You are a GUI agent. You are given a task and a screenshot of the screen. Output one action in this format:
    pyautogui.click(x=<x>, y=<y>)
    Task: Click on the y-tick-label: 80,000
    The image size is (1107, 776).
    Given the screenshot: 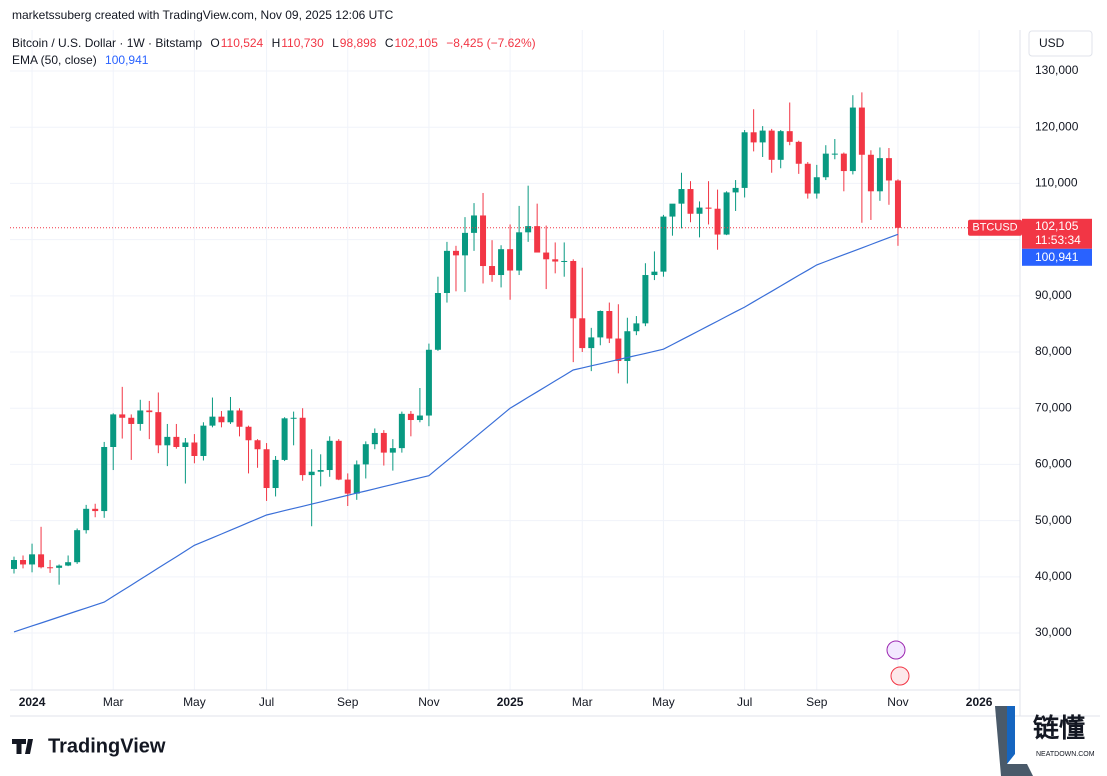 What is the action you would take?
    pyautogui.click(x=1053, y=351)
    